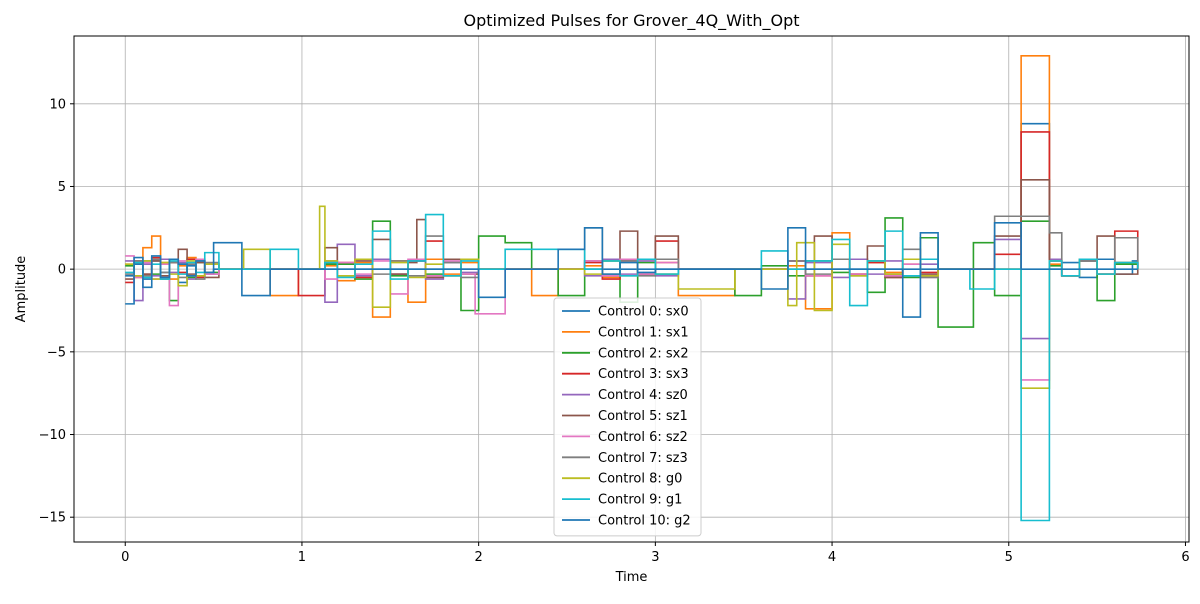 This screenshot has height=604, width=1200. Describe the element at coordinates (655, 557) in the screenshot. I see `x-tick-label: 3` at that location.